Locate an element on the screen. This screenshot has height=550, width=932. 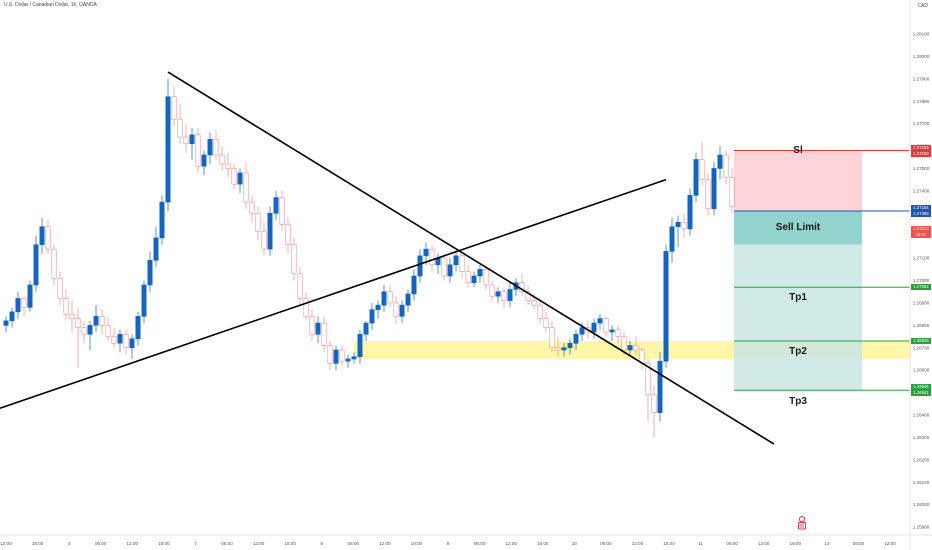
y-tick-label: 1.26100 is located at coordinates (921, 482).